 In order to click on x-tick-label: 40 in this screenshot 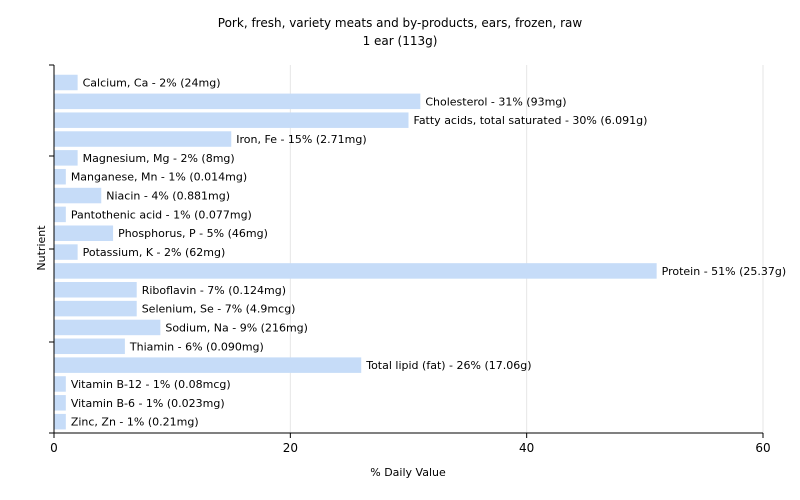, I will do `click(526, 448)`.